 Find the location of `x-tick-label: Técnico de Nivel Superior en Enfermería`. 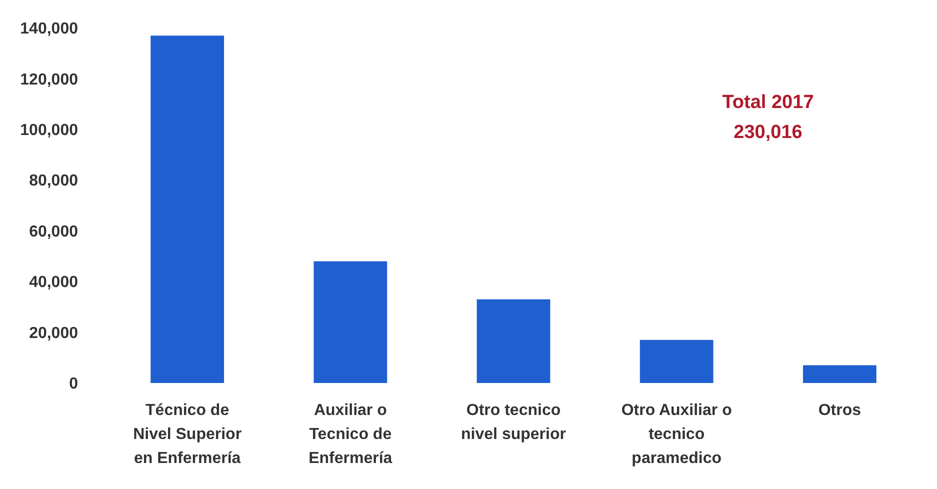

x-tick-label: Técnico de Nivel Superior en Enfermería is located at coordinates (187, 434).